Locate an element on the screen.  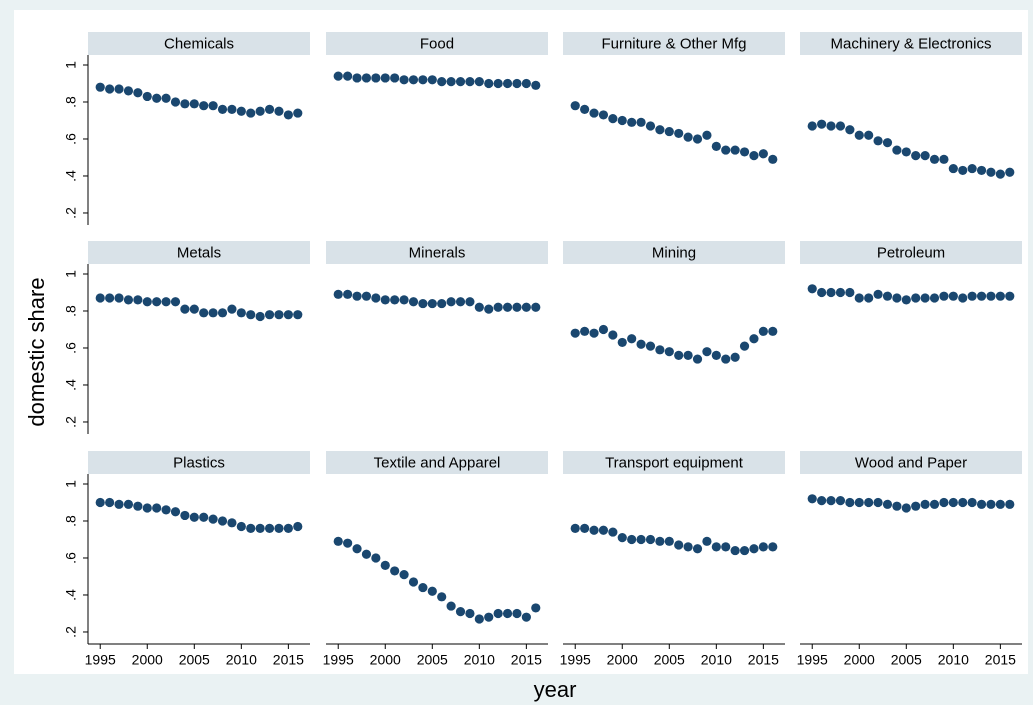
x-tick-label: 2000 is located at coordinates (859, 660).